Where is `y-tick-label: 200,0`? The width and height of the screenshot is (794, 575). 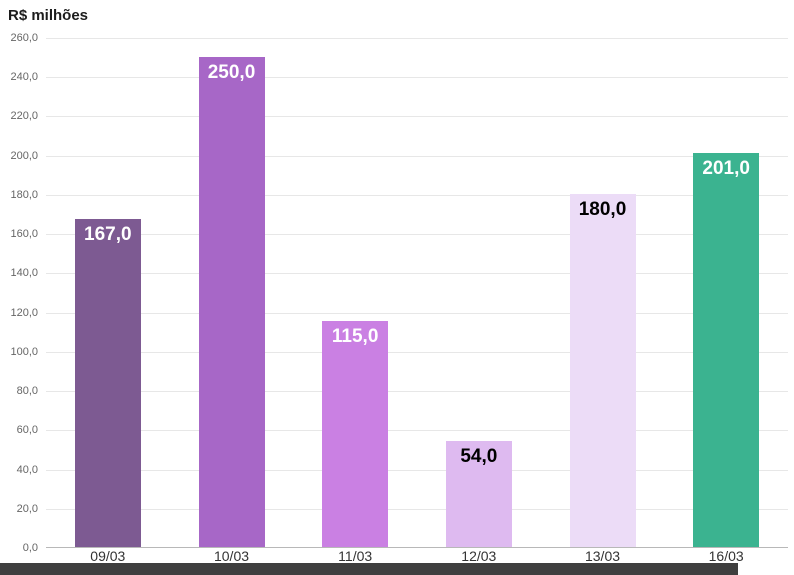 y-tick-label: 200,0 is located at coordinates (24, 155).